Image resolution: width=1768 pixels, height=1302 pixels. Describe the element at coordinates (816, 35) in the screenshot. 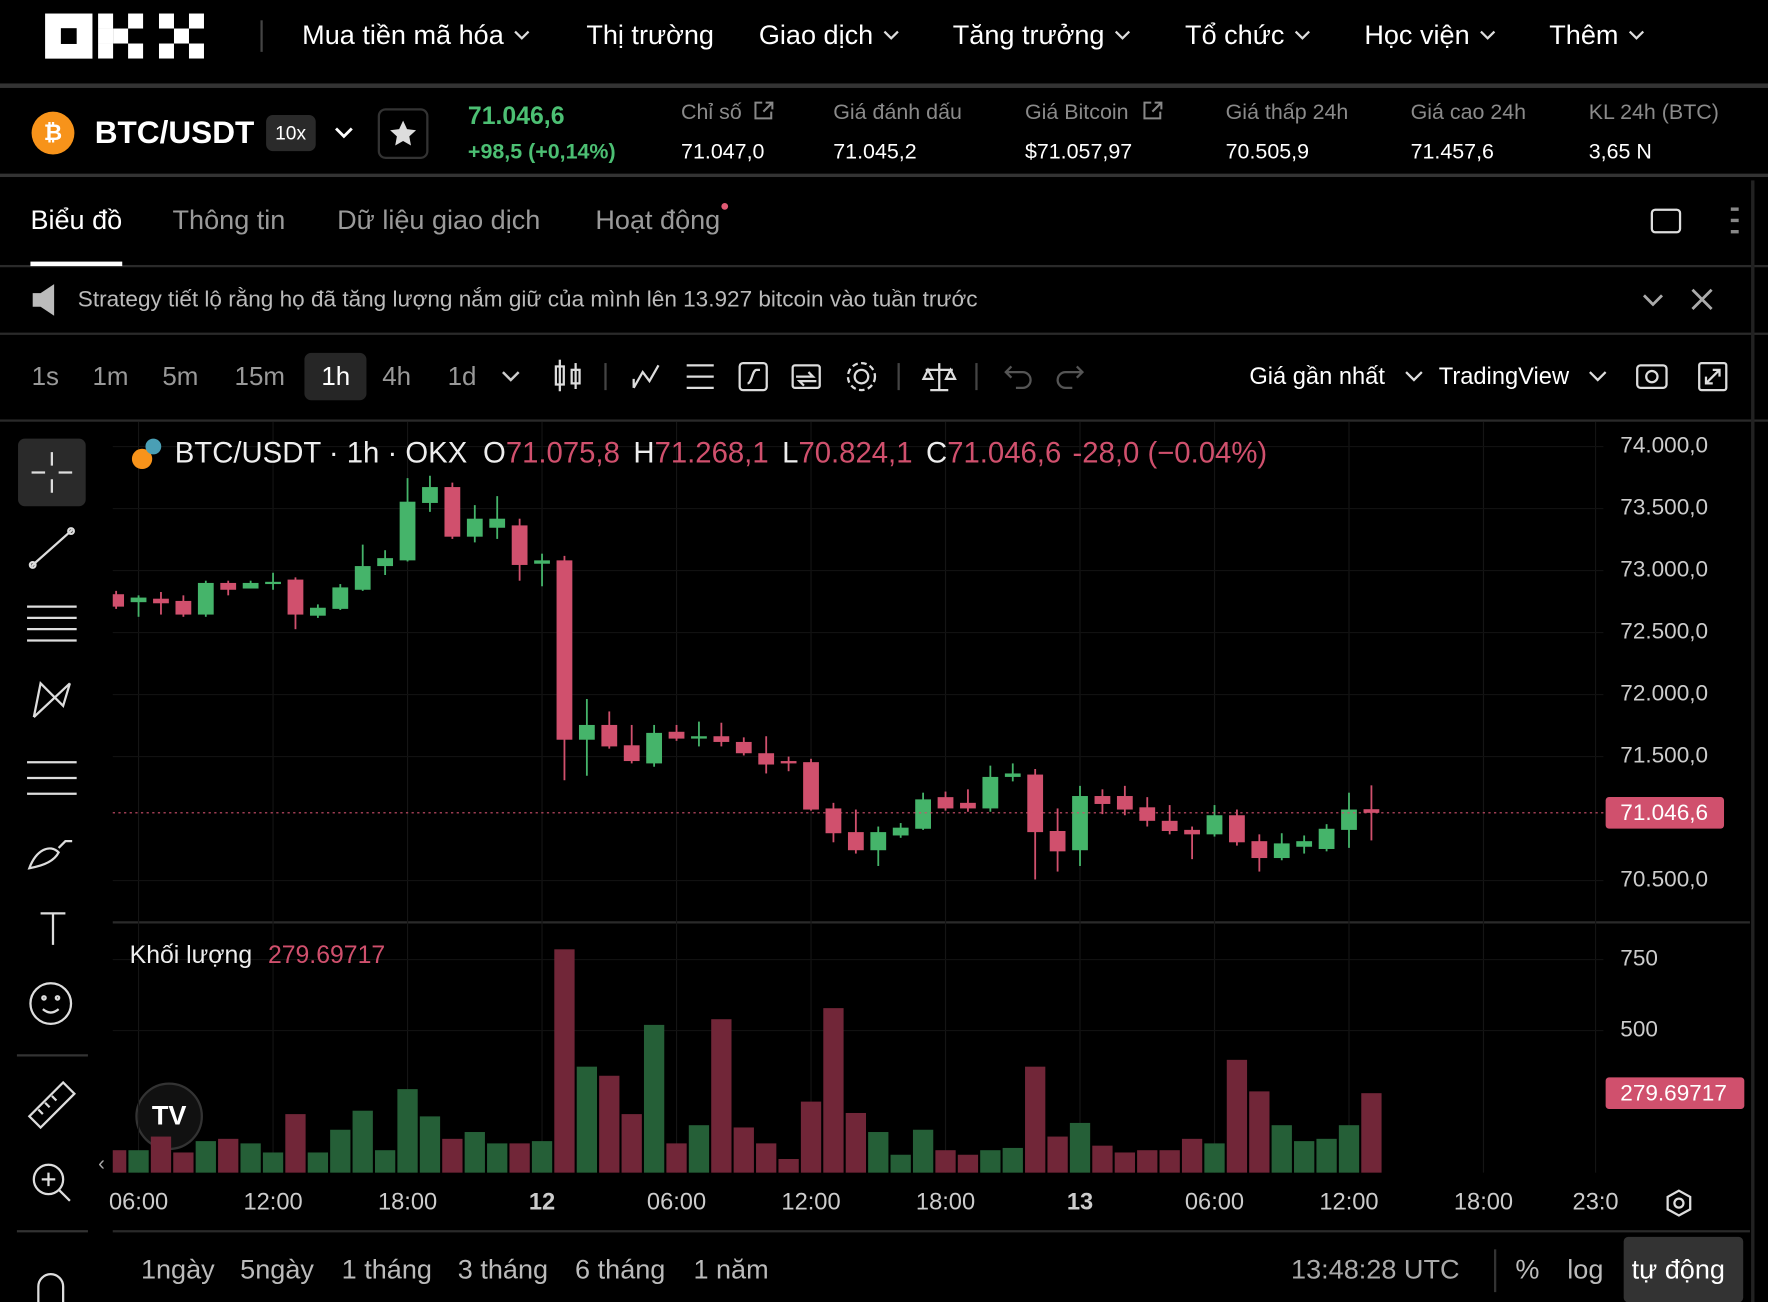

I see `nav-item: Giao dịch` at that location.